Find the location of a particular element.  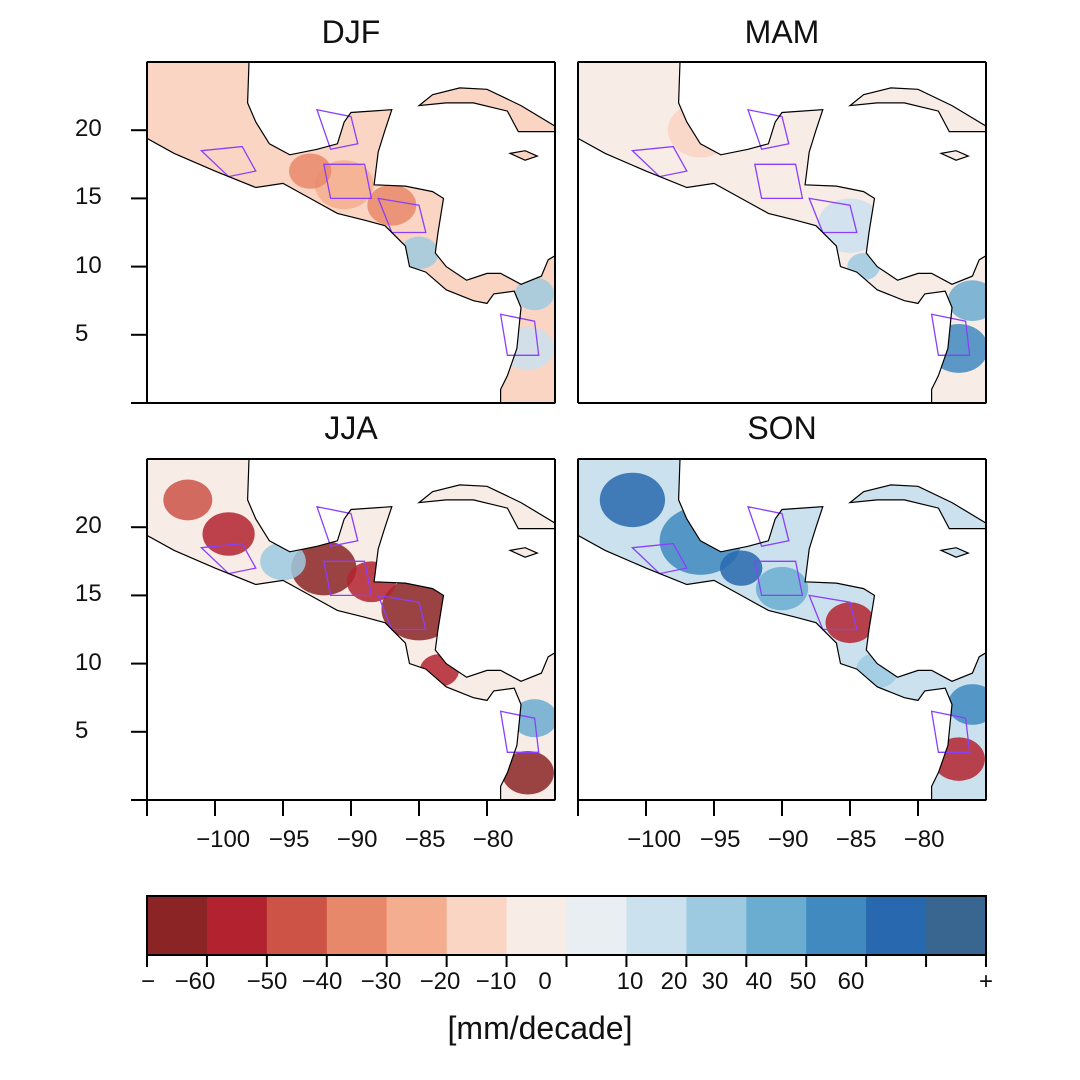

colorbar-label: −50 is located at coordinates (267, 981).